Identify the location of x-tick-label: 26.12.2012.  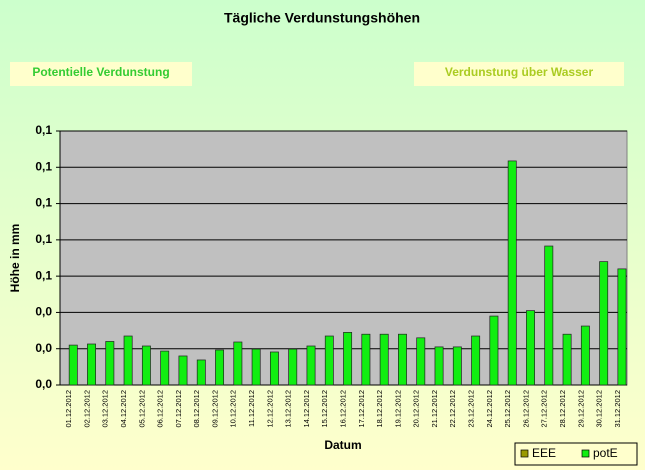
(525, 409).